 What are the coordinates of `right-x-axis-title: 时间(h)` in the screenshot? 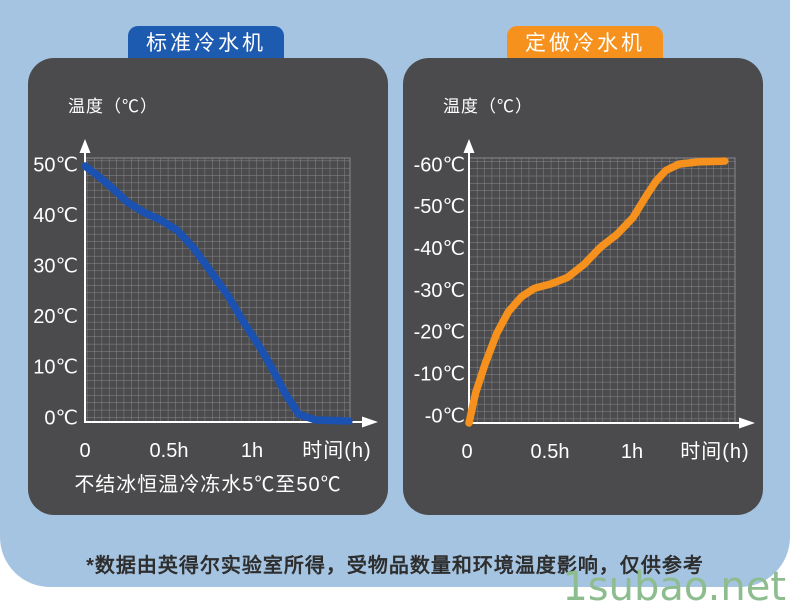 It's located at (714, 451).